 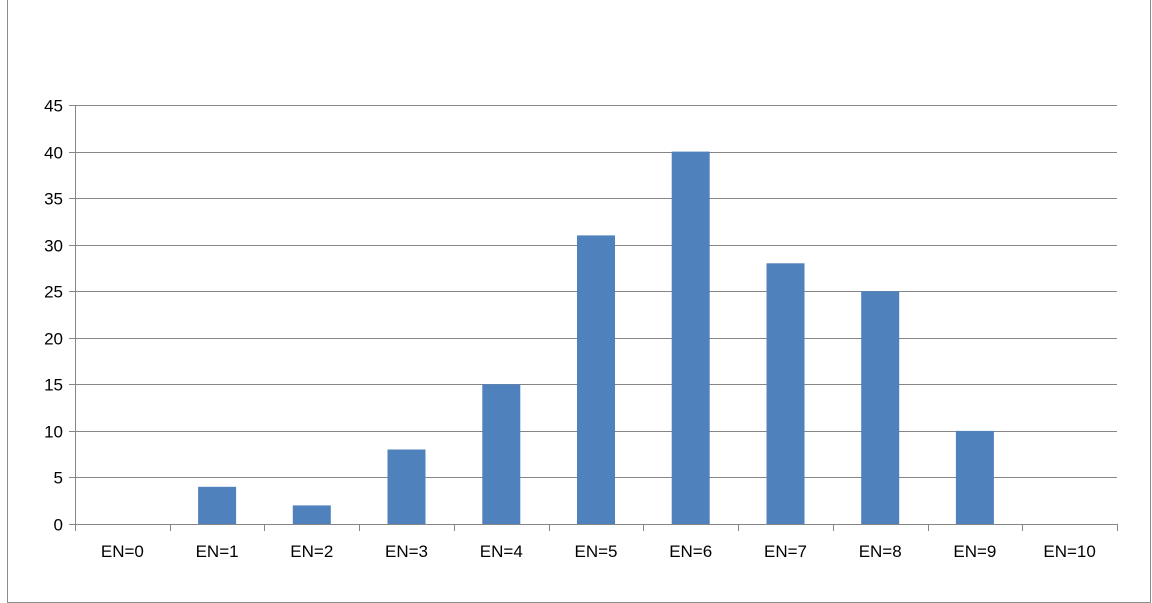 What do you see at coordinates (53, 385) in the screenshot?
I see `y-tick-label-15: 15` at bounding box center [53, 385].